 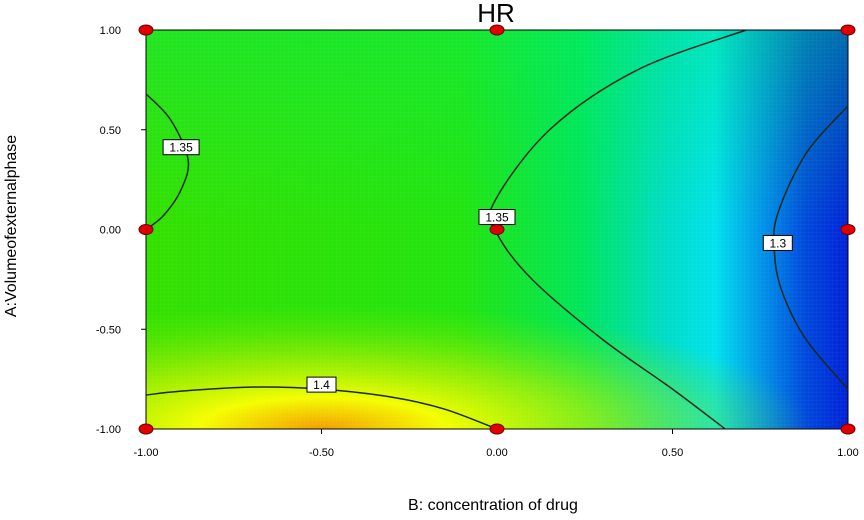 What do you see at coordinates (496, 453) in the screenshot?
I see `x-tick-label: 0.00` at bounding box center [496, 453].